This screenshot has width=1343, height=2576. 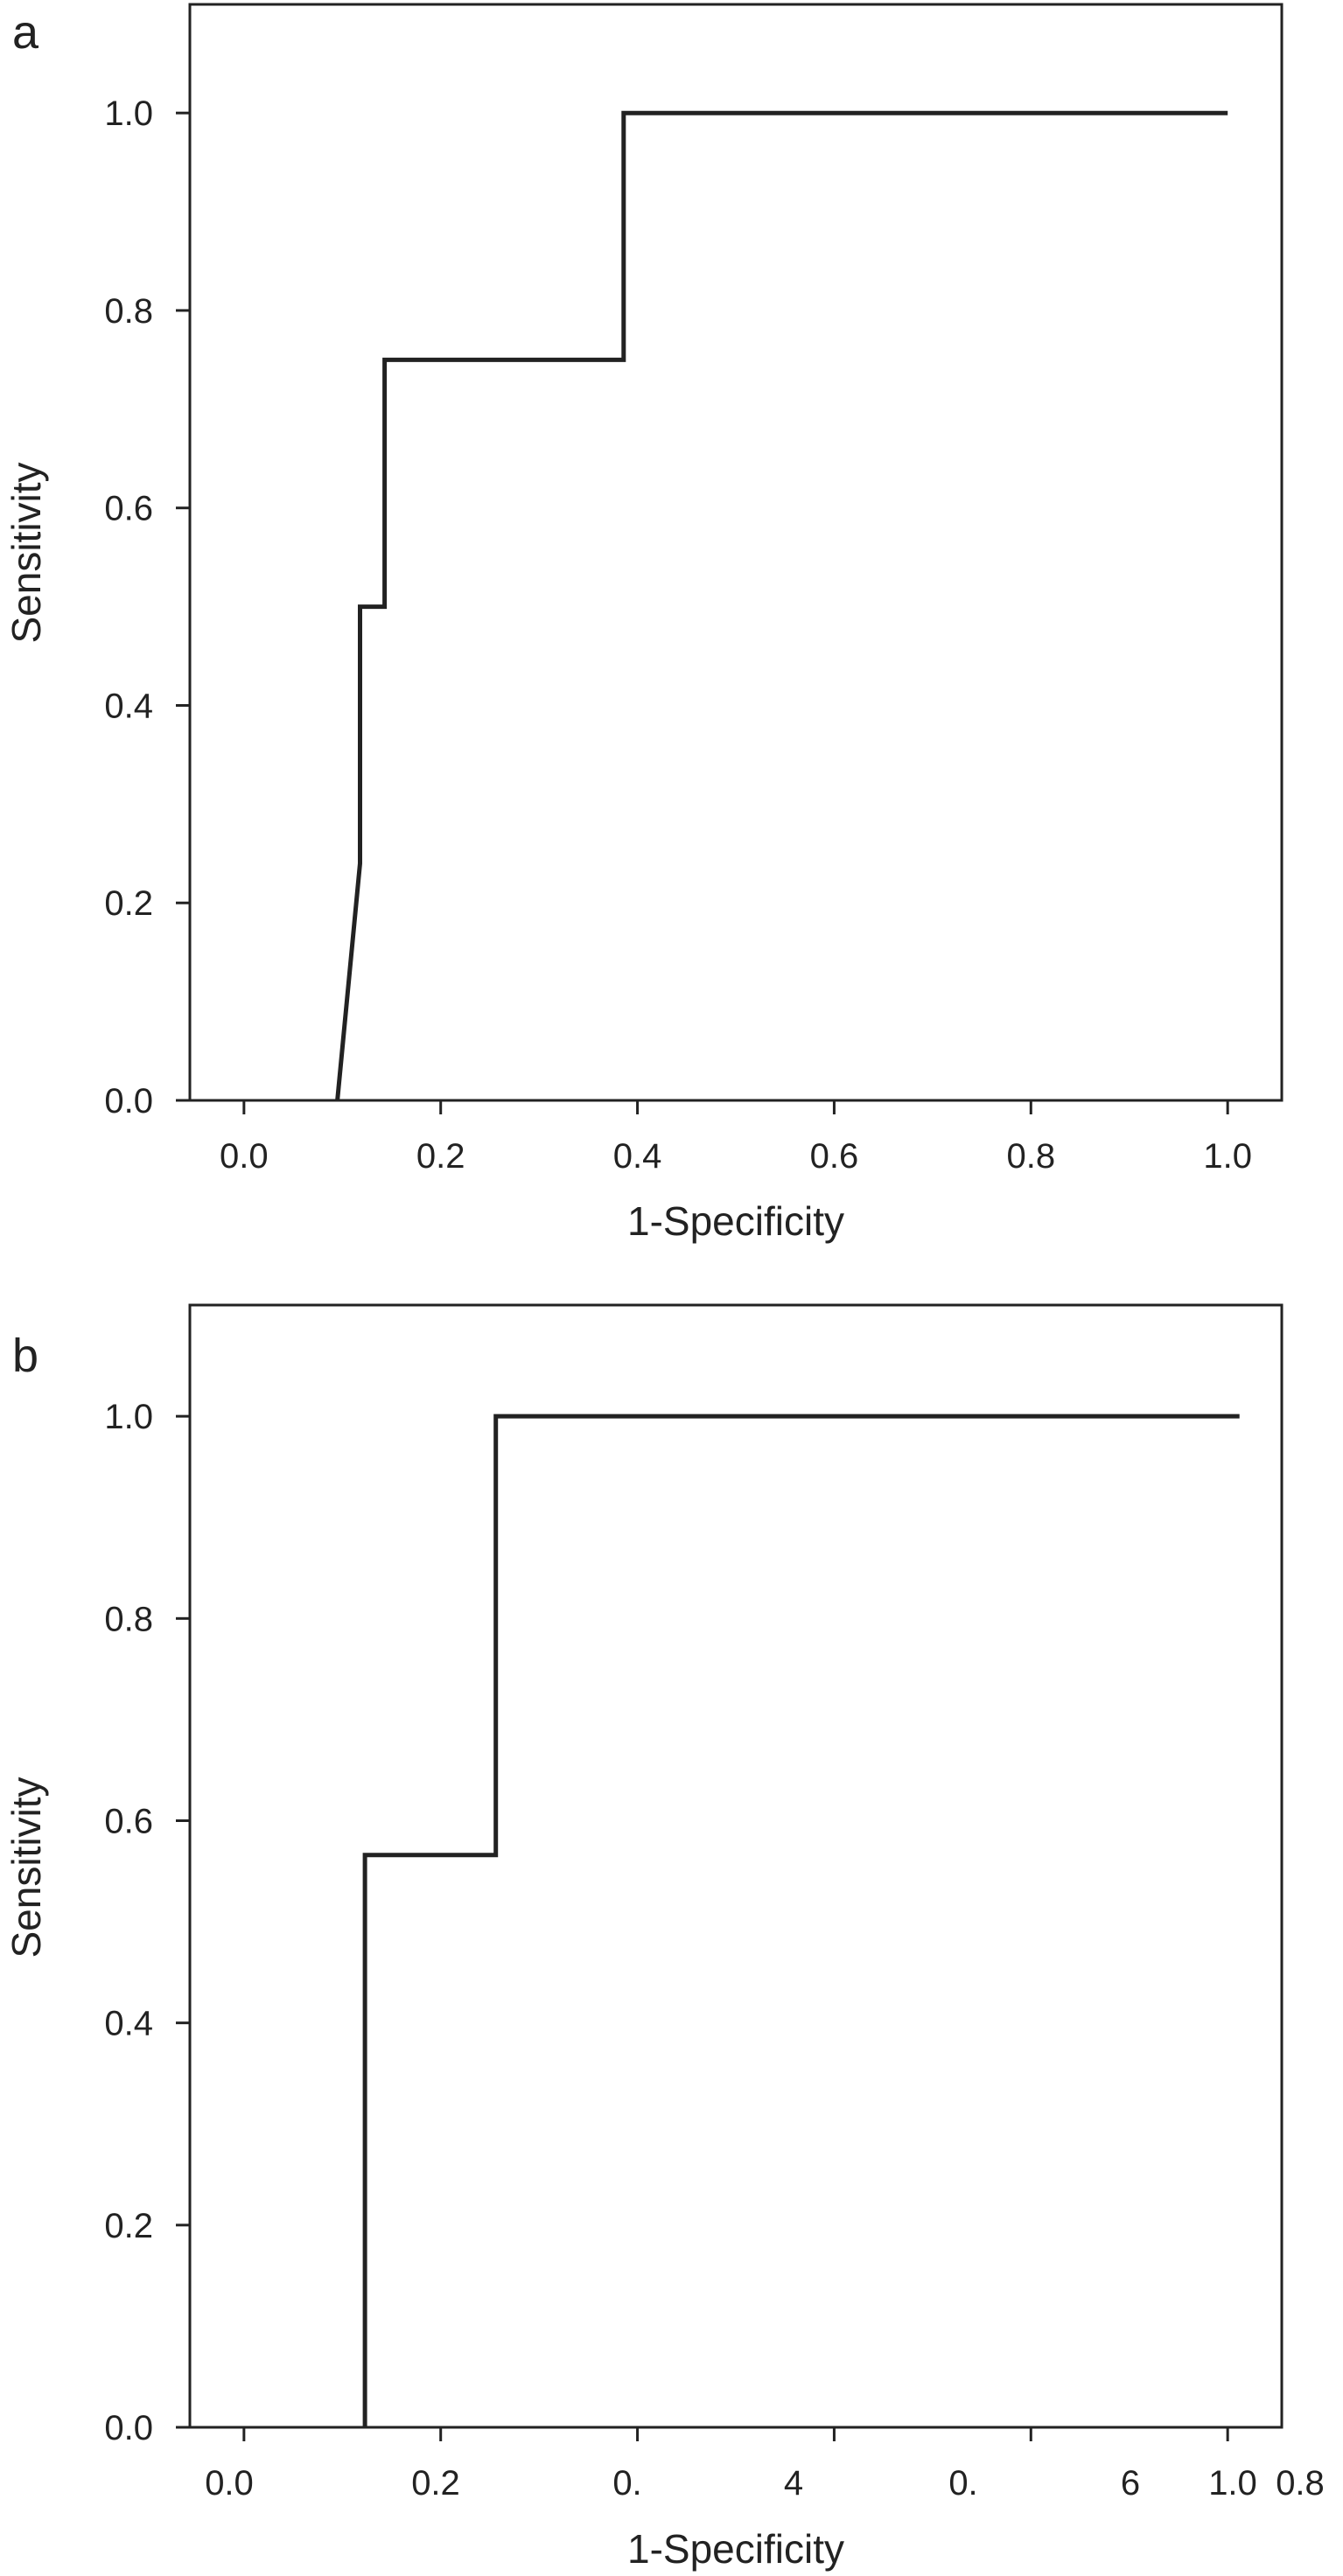 I want to click on panel-a-xtick-label-2: 0.4, so click(x=637, y=1156).